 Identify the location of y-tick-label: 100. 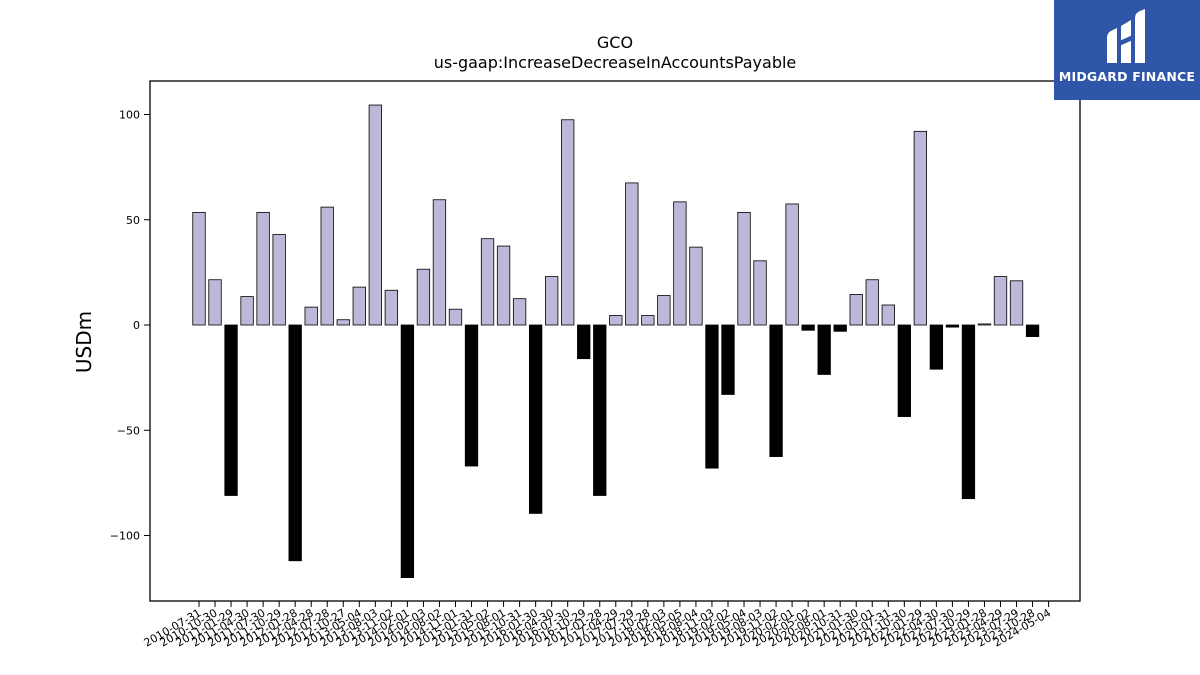
(129, 115).